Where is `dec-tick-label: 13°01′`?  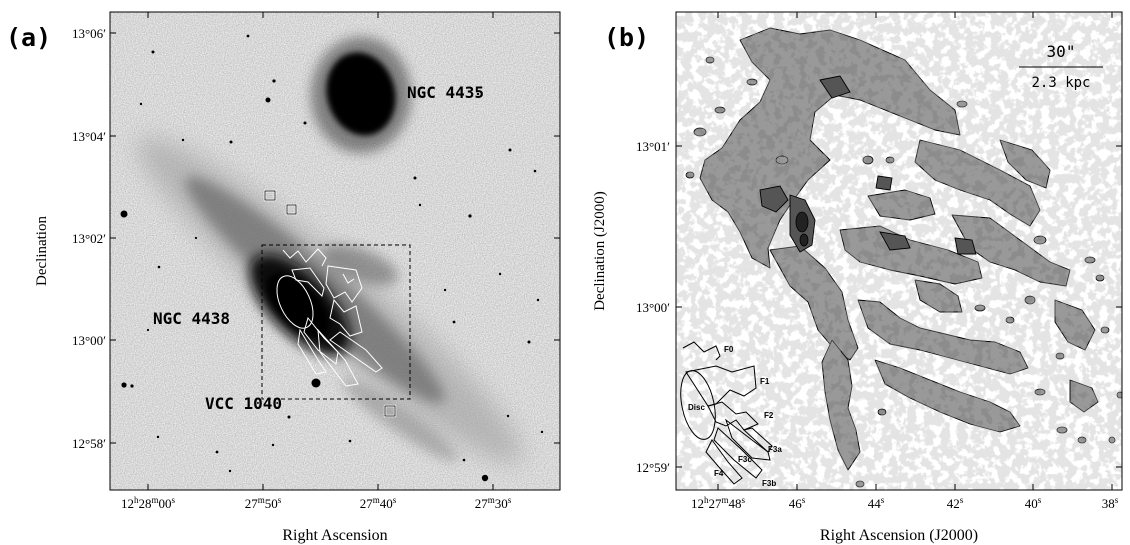 dec-tick-label: 13°01′ is located at coordinates (653, 146).